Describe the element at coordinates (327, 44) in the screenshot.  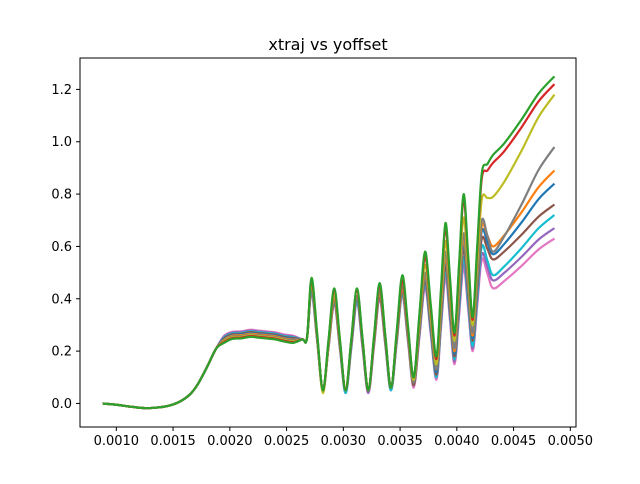
I see `chart-title: xtraj vs yoffset` at that location.